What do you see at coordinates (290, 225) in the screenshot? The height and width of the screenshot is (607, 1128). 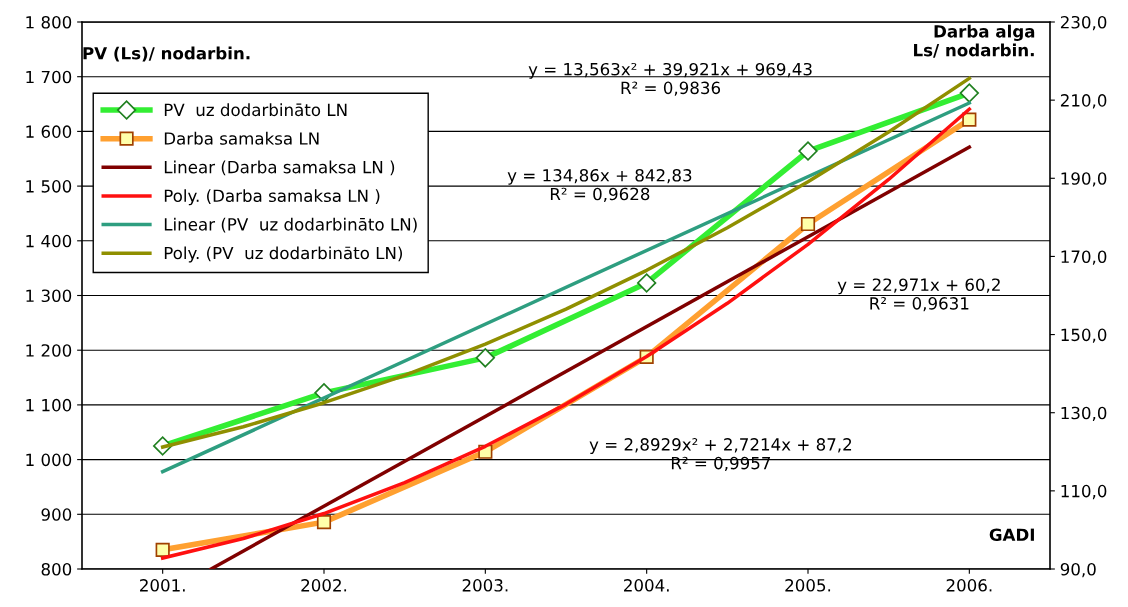 I see `legend-label: Linear (PV uz dodarbināto LN)` at bounding box center [290, 225].